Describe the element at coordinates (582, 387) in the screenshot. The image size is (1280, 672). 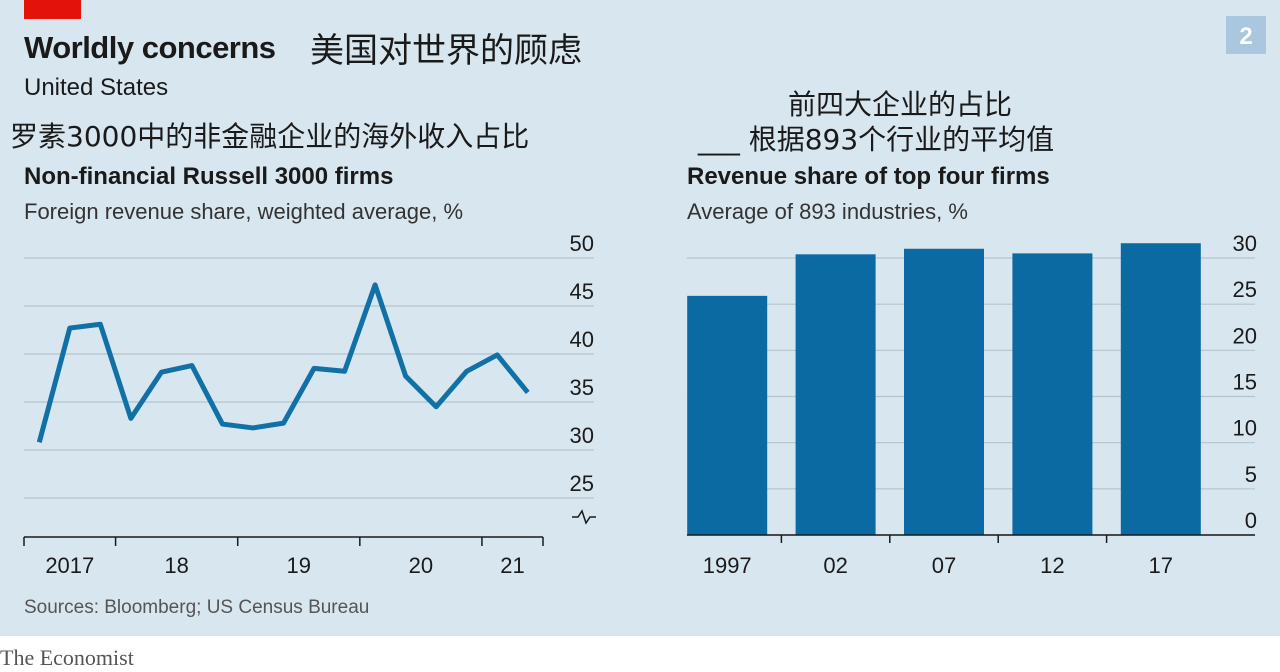
I see `y-tick-label: 35` at that location.